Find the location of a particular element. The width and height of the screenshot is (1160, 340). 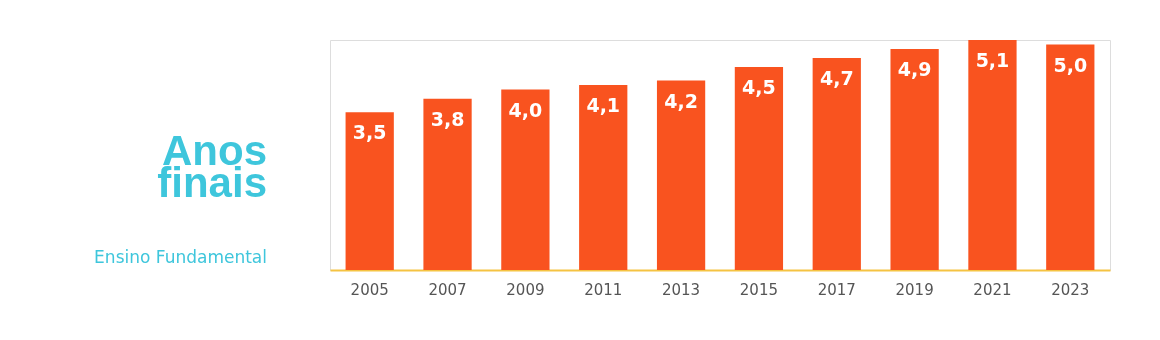

x-tick-label: 2013 is located at coordinates (681, 289).